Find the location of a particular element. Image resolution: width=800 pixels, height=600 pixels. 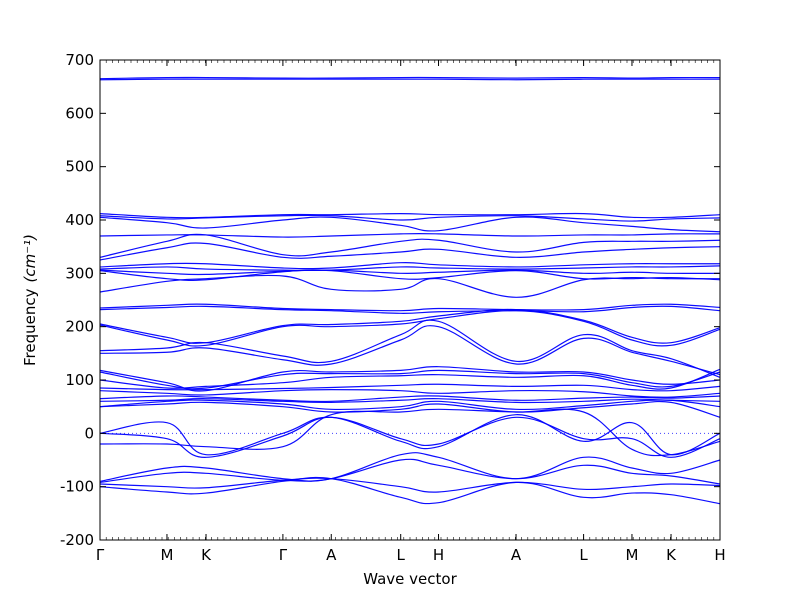

x-tick-label-1: M is located at coordinates (166, 555).